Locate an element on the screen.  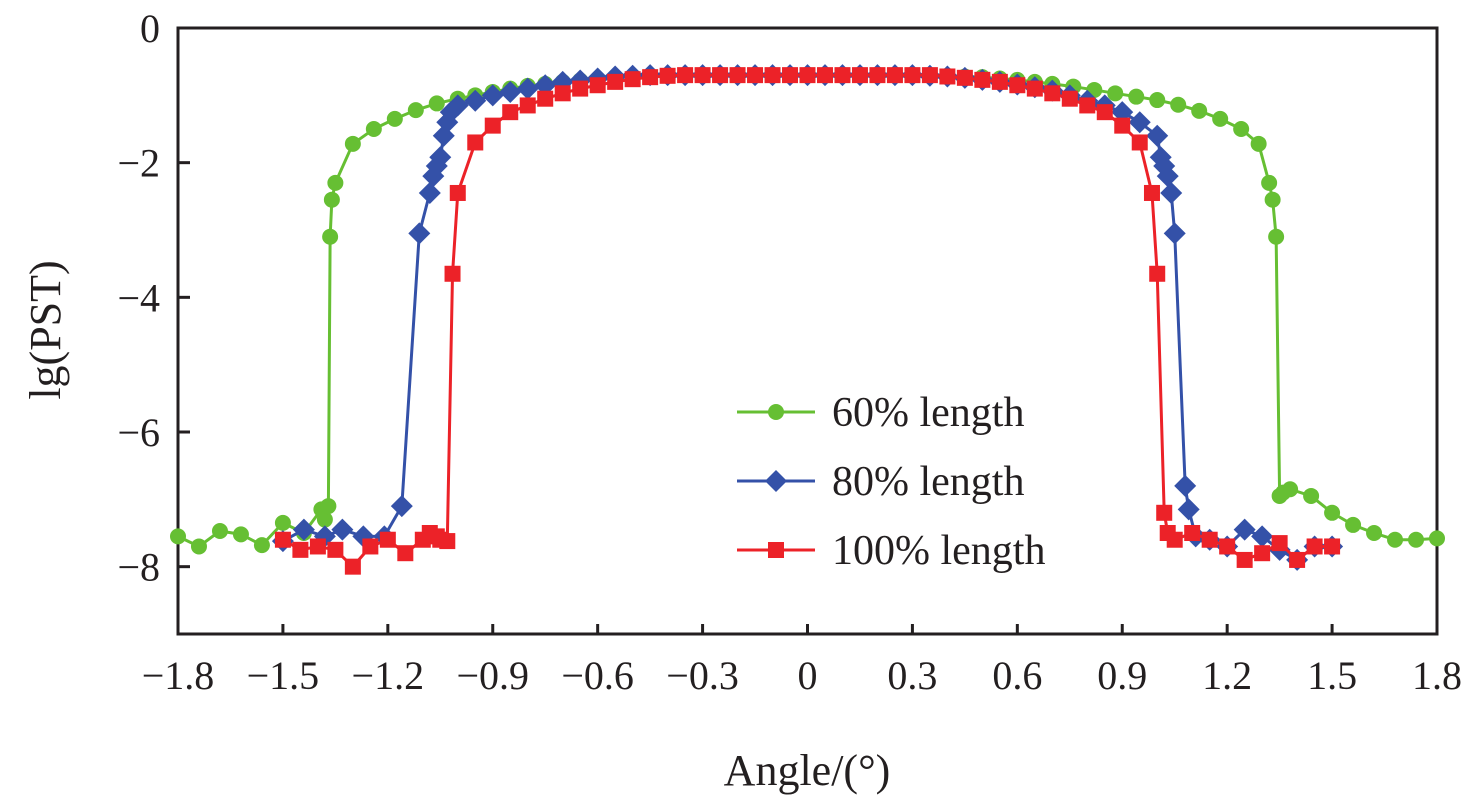
legend-item: 100% length is located at coordinates (891, 551).